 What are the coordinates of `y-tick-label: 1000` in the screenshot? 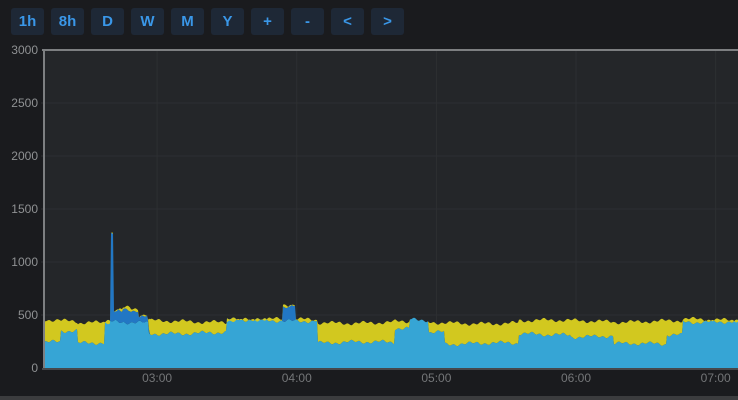 It's located at (24, 262).